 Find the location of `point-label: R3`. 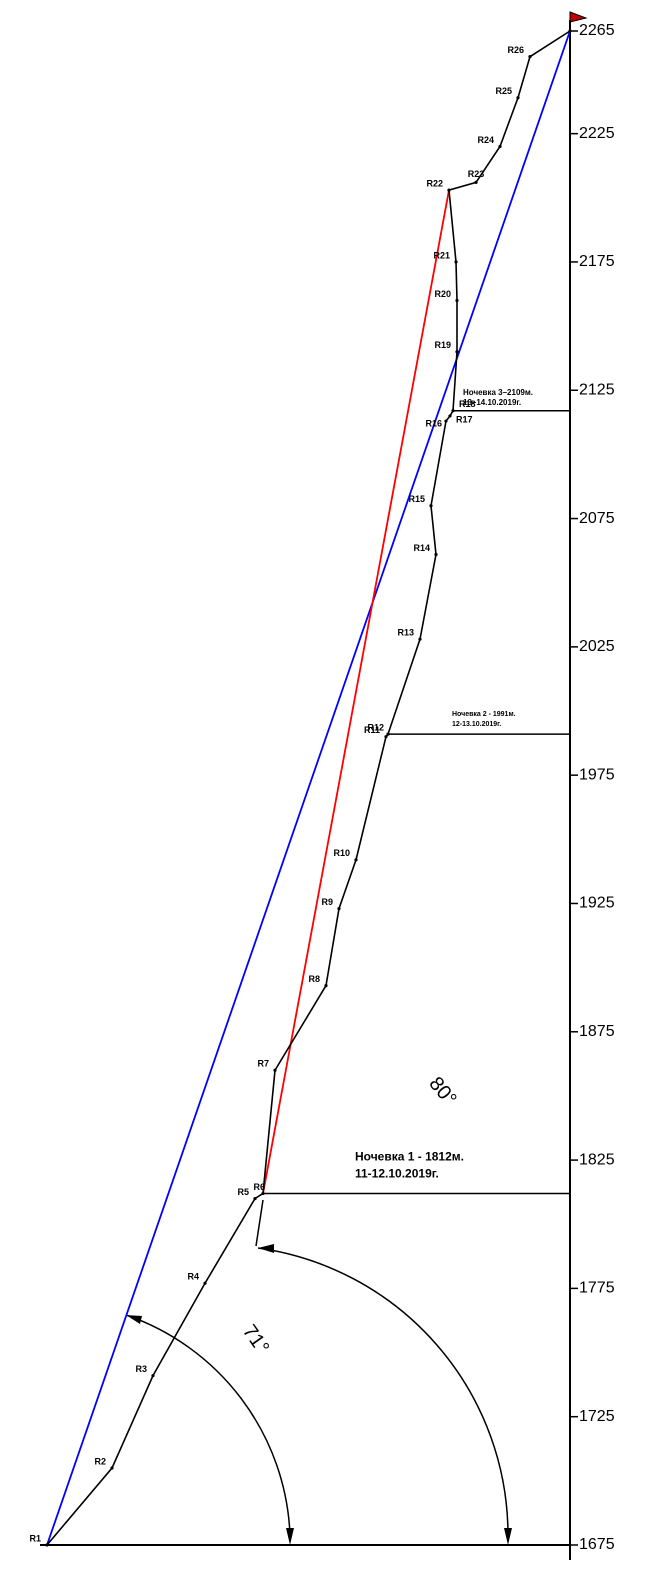

point-label: R3 is located at coordinates (141, 1369).